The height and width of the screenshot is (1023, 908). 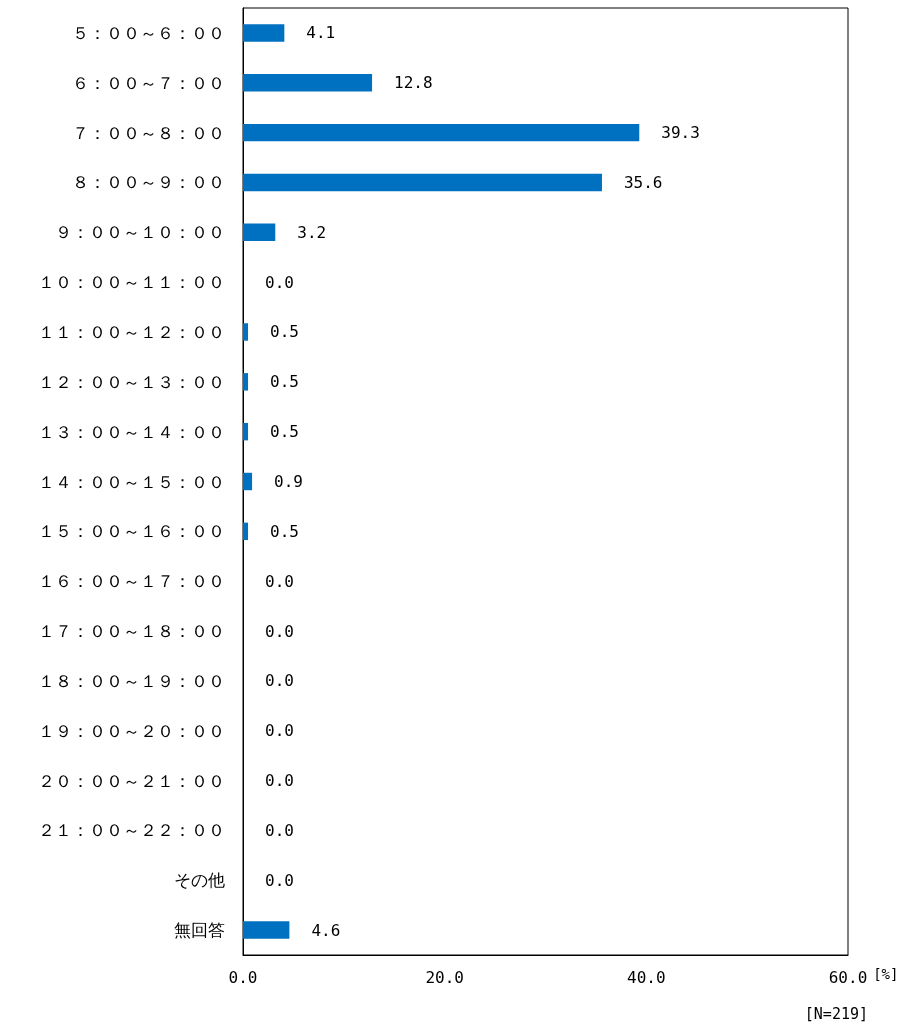 I want to click on y-tick-label: １３：００～１４：００, so click(x=131, y=431).